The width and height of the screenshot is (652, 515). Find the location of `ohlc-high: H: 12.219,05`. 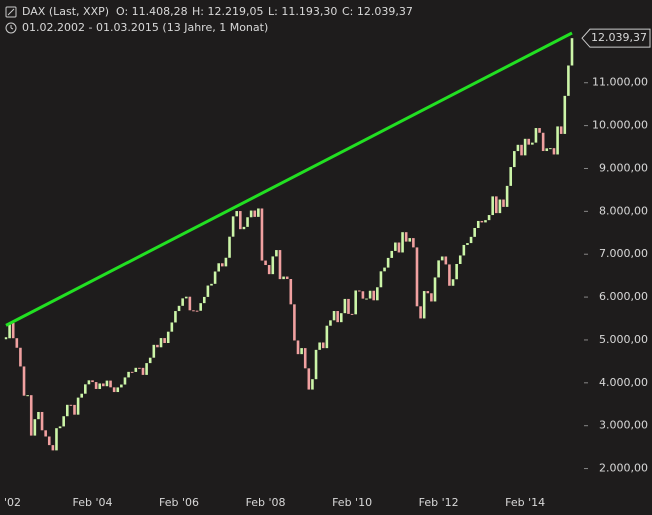

ohlc-high: H: 12.219,05 is located at coordinates (227, 11).